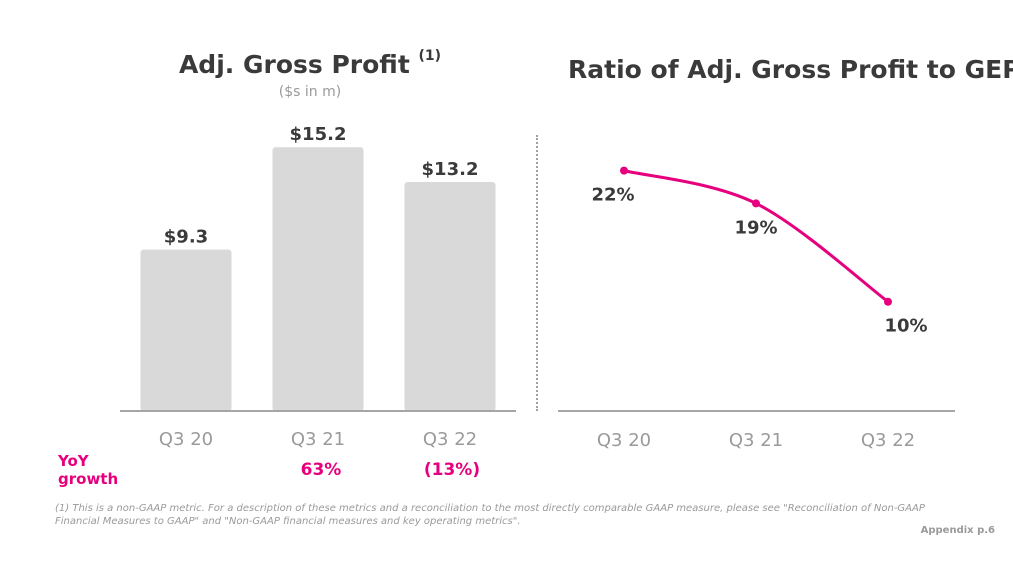 The image size is (1013, 564). What do you see at coordinates (318, 439) in the screenshot?
I see `bar-x-tick-1: Q3 21` at bounding box center [318, 439].